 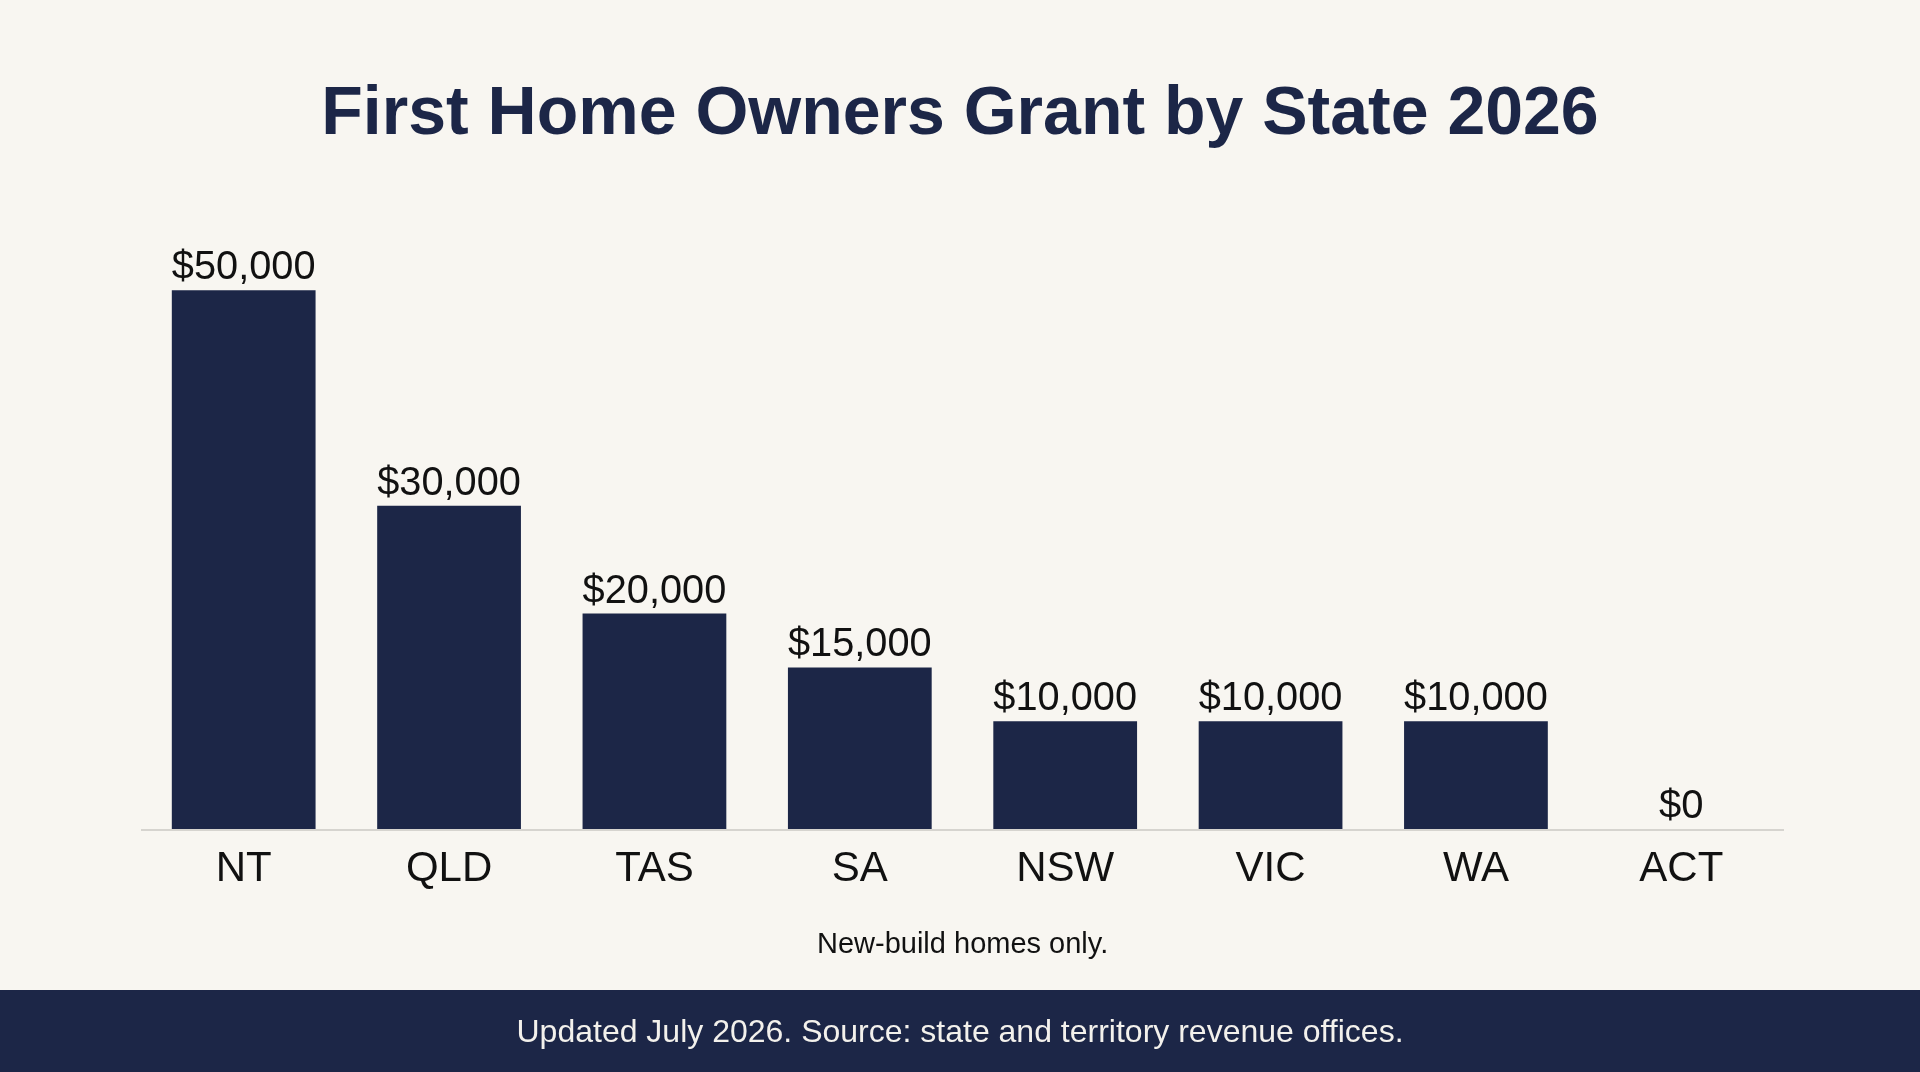 I want to click on x-tick-label: WA, so click(x=1475, y=867).